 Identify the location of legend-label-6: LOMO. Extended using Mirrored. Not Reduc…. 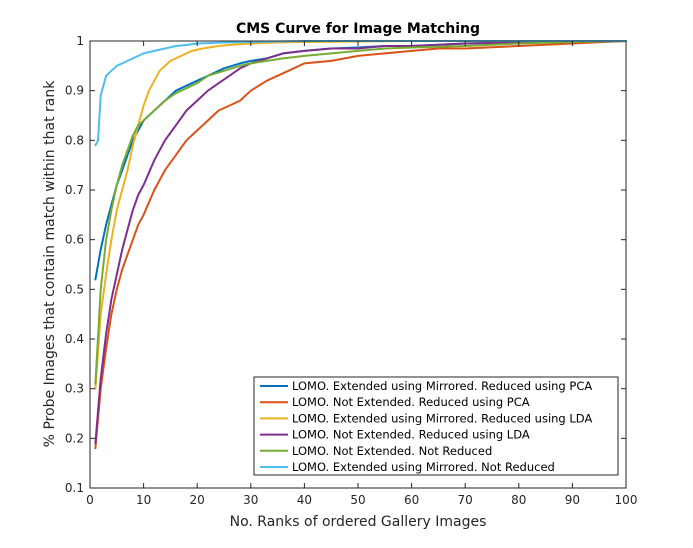
(423, 467).